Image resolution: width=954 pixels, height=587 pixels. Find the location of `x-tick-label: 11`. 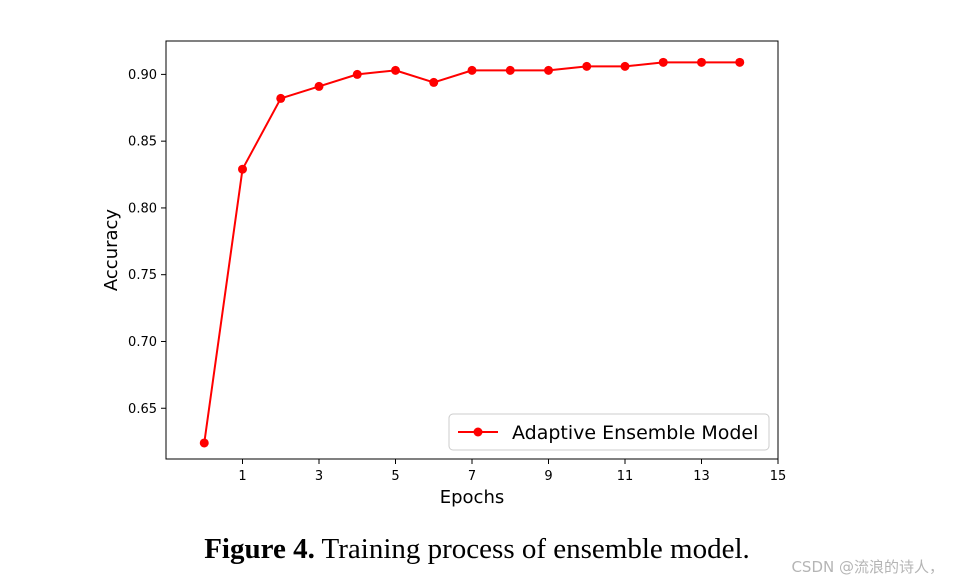

x-tick-label: 11 is located at coordinates (625, 476).